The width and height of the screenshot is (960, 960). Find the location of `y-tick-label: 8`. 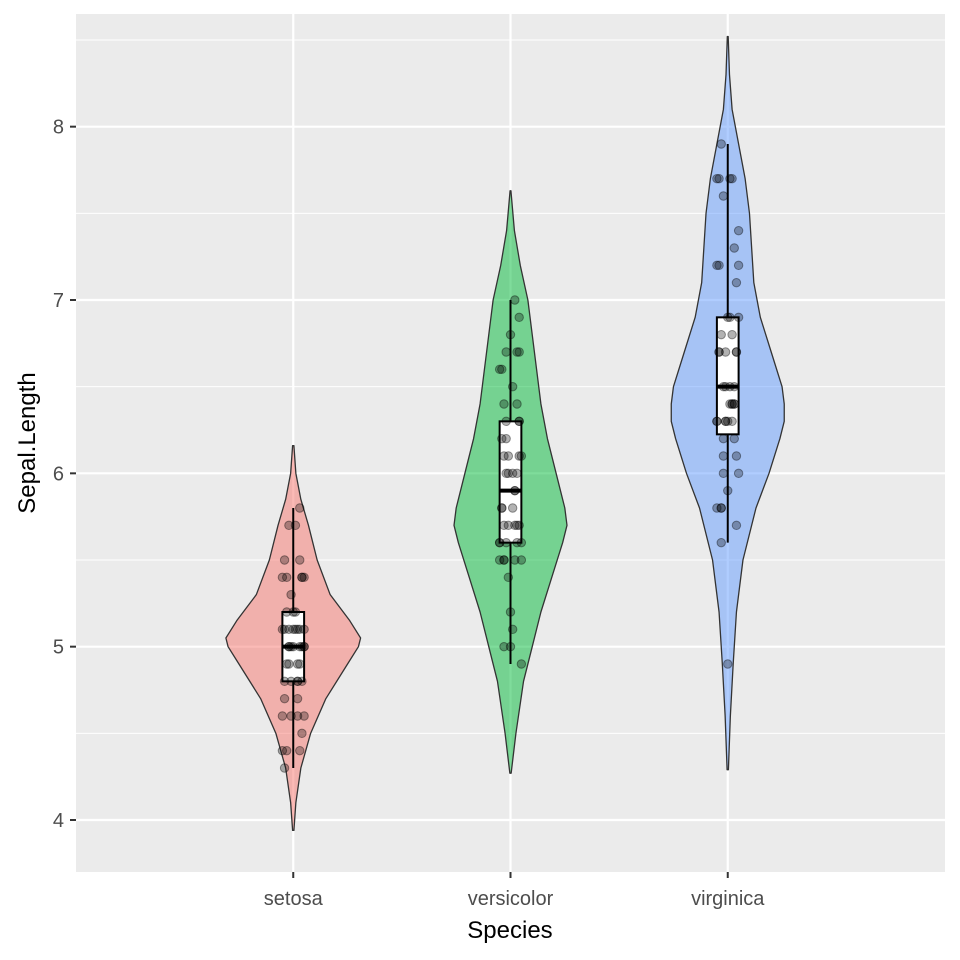

y-tick-label: 8 is located at coordinates (58, 128).